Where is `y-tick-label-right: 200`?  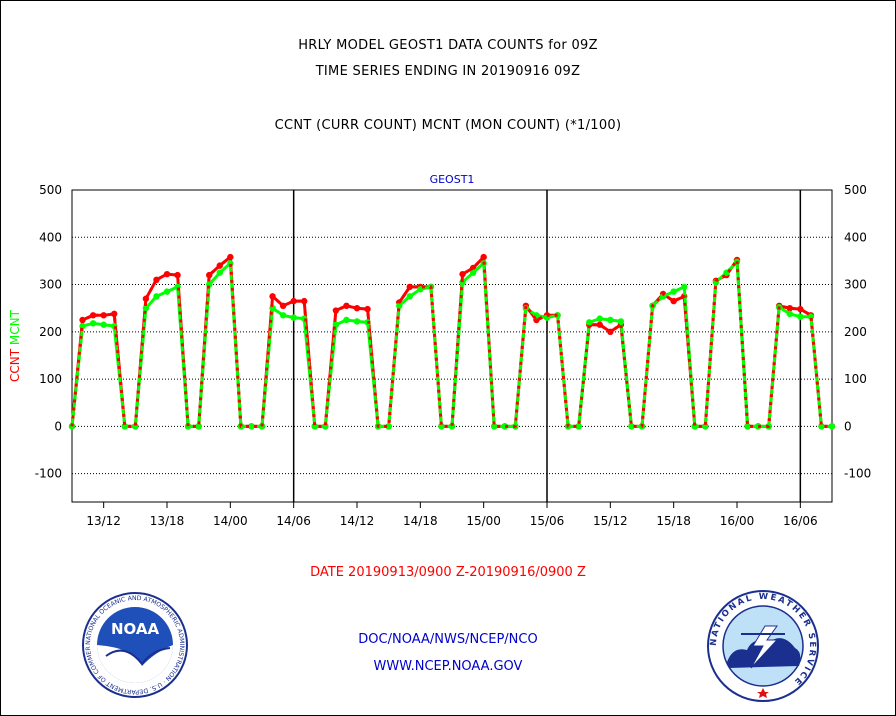
y-tick-label-right: 200 is located at coordinates (855, 332).